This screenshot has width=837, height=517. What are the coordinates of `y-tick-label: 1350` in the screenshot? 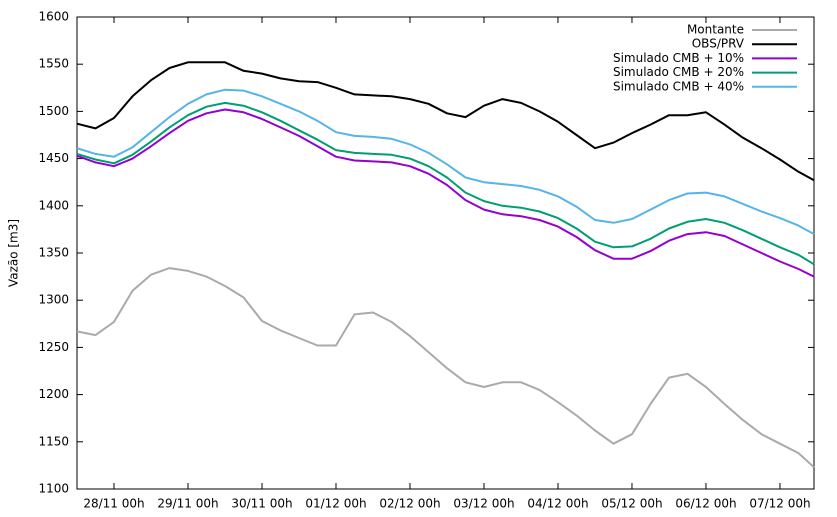 It's located at (53, 253).